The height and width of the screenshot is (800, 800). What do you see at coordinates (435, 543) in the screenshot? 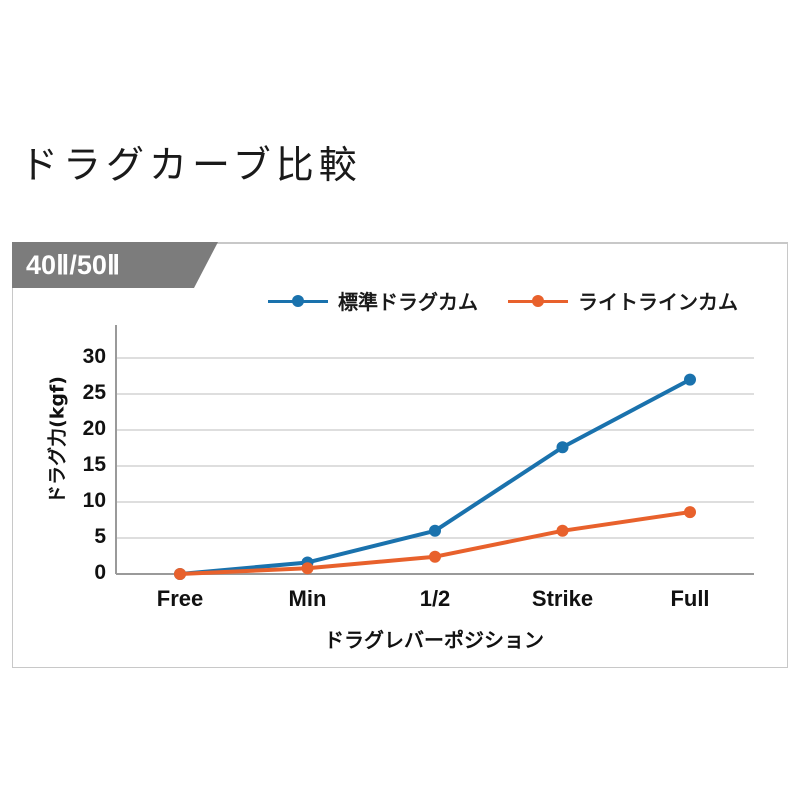
I see `series-line` at bounding box center [435, 543].